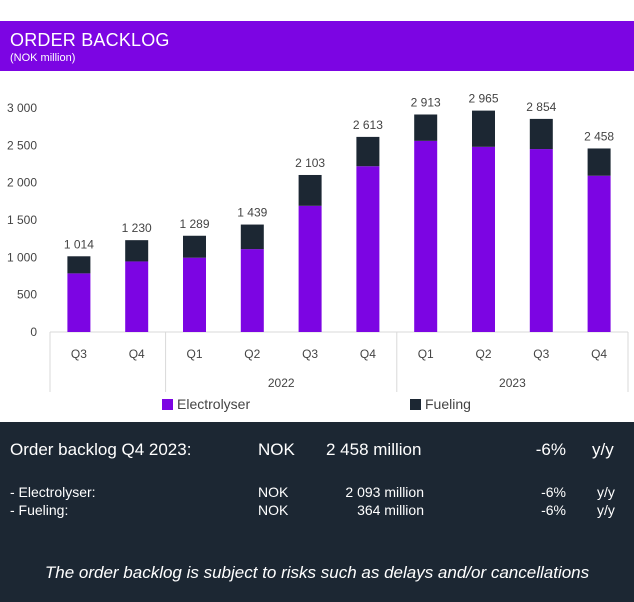 Image resolution: width=634 pixels, height=602 pixels. I want to click on y-tick-label: 3 000, so click(22, 108).